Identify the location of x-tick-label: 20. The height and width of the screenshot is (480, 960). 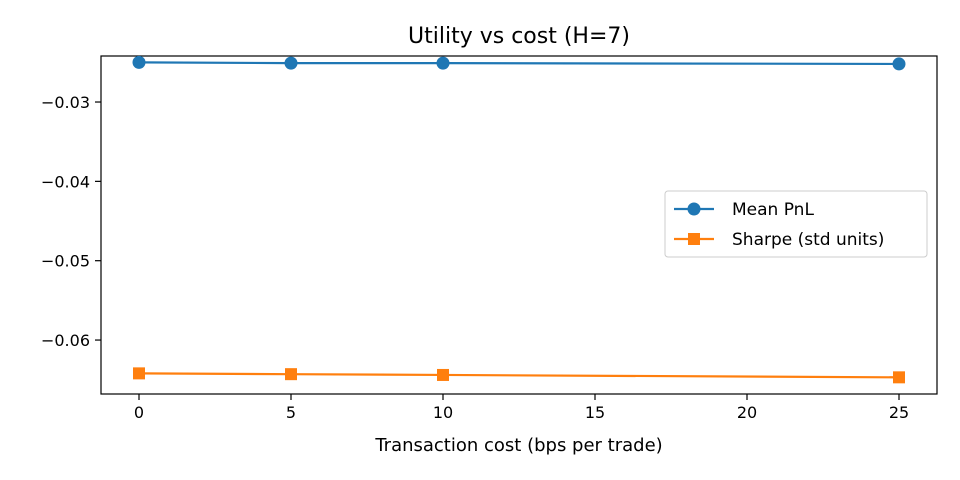
(747, 412).